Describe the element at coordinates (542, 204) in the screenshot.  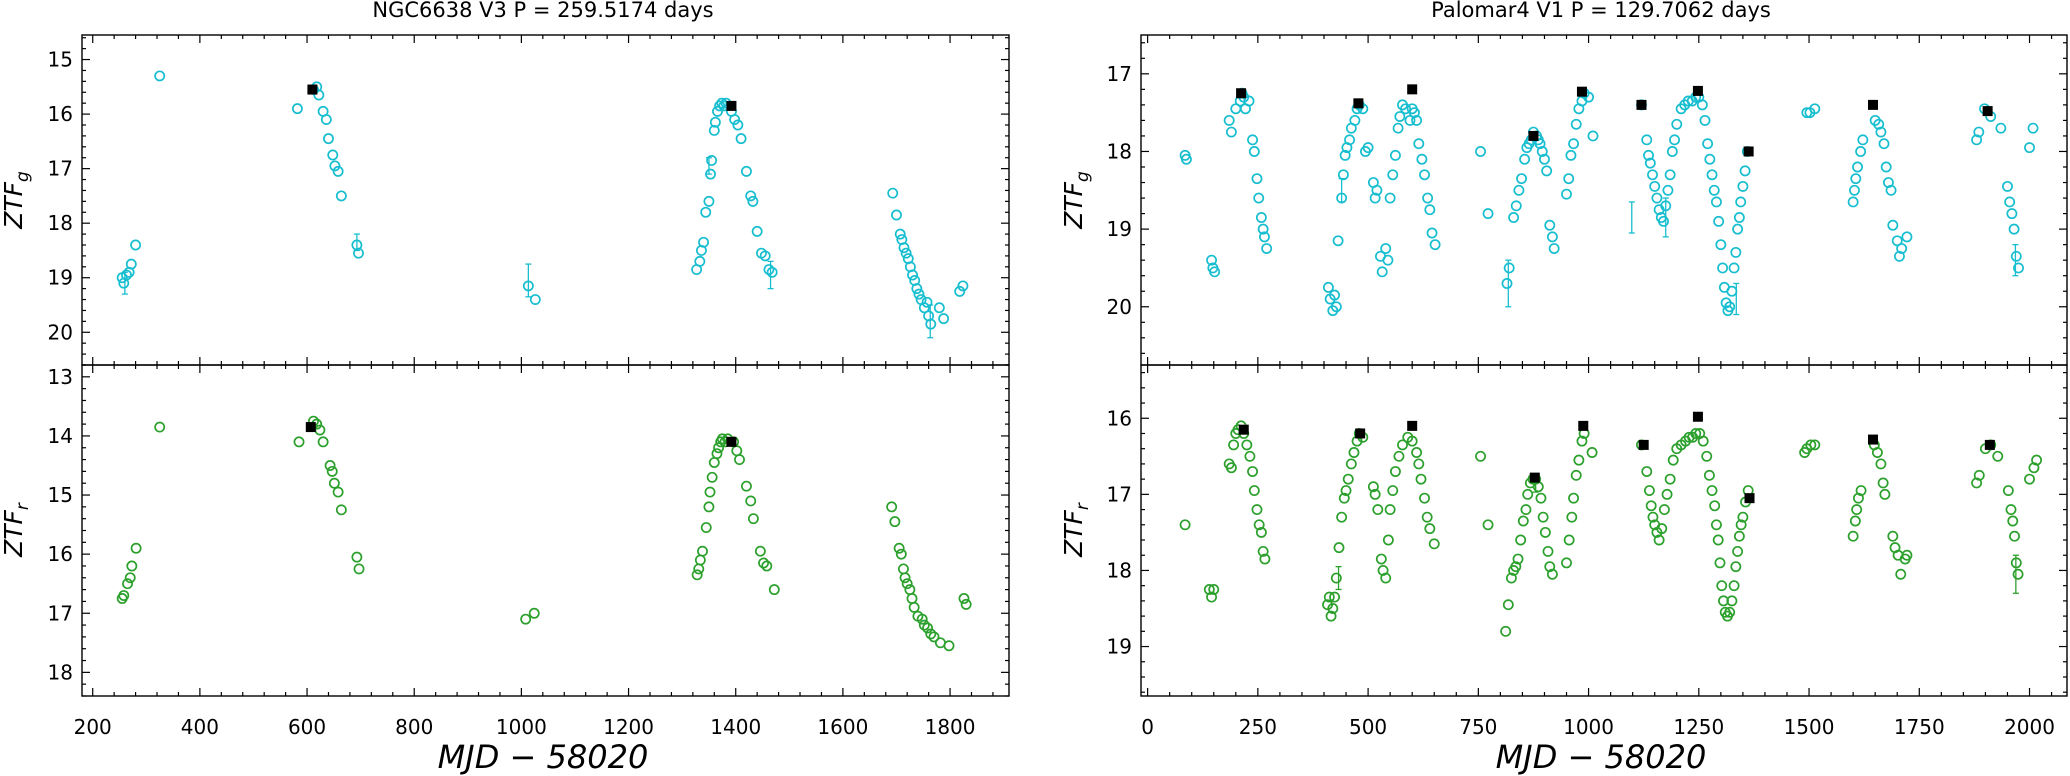
I see `left-g-points` at that location.